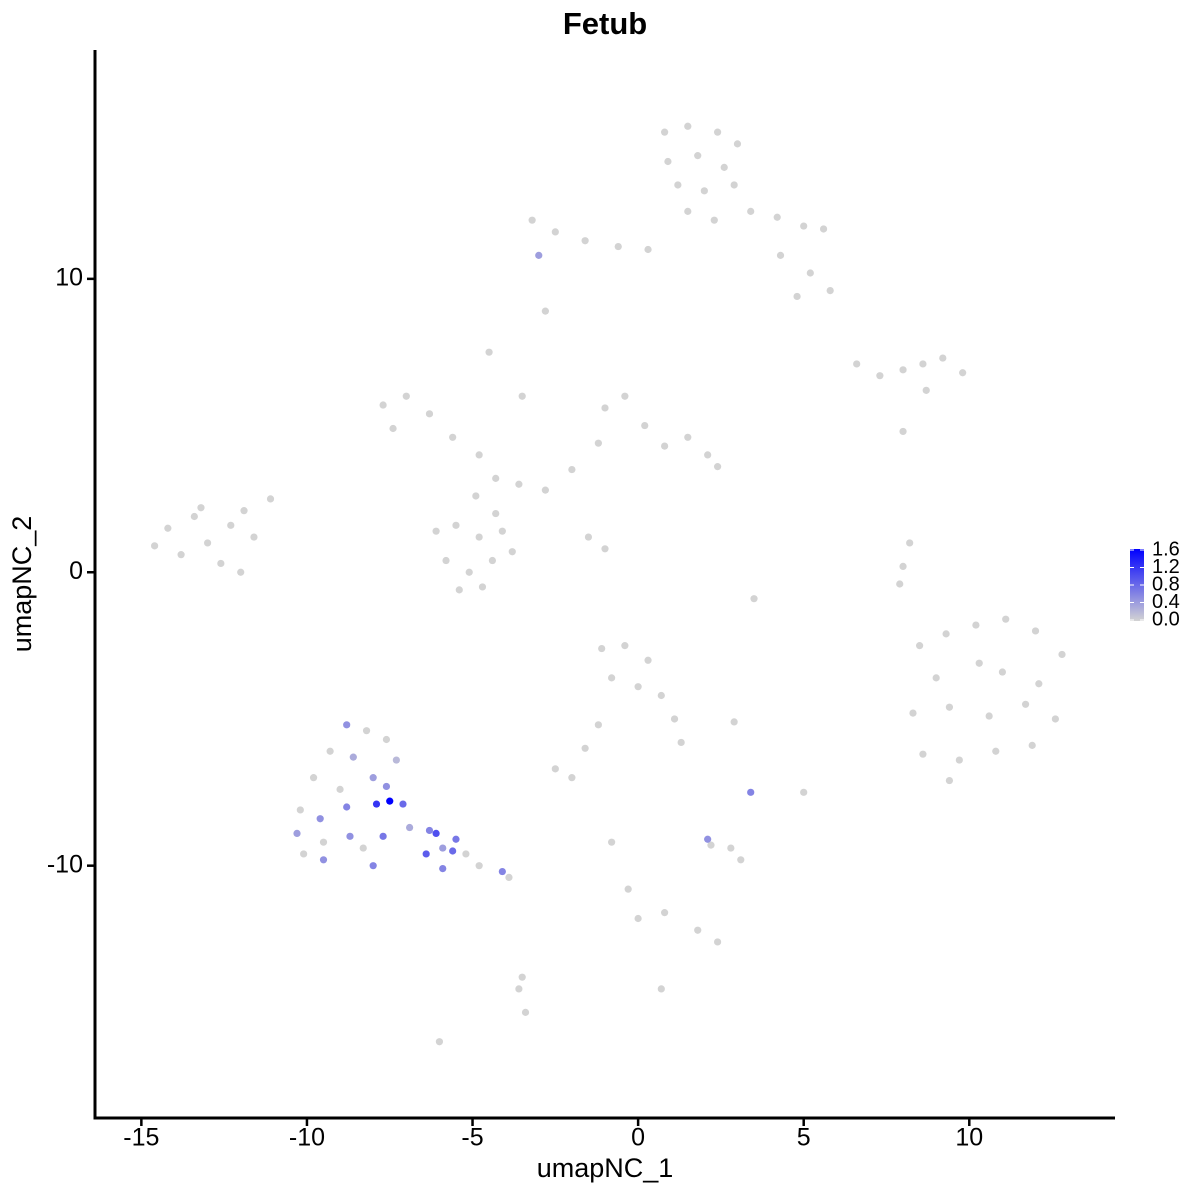  Describe the element at coordinates (22, 584) in the screenshot. I see `y-axis-label: umapNC_2` at that location.